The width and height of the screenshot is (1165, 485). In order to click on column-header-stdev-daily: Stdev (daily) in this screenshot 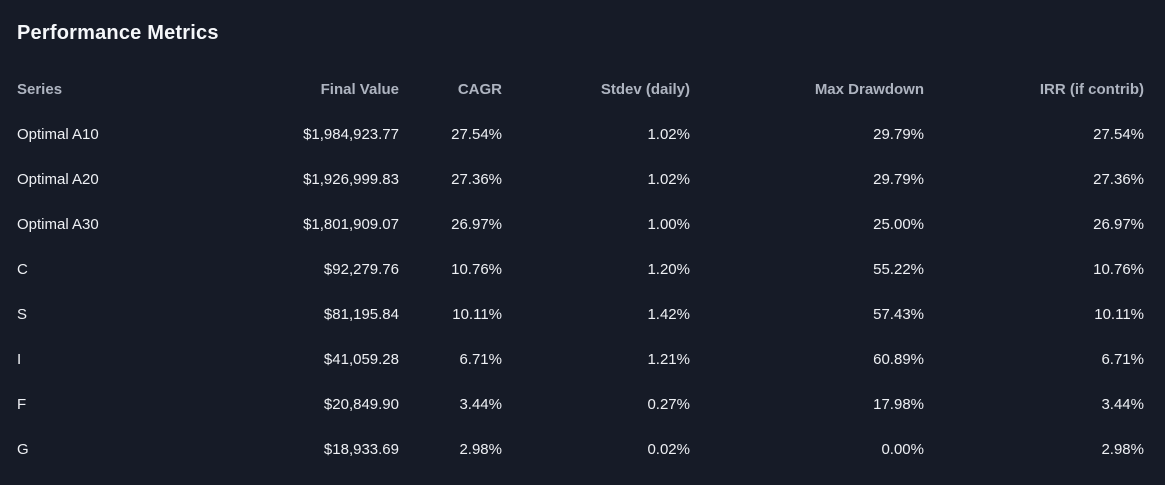, I will do `click(645, 89)`.